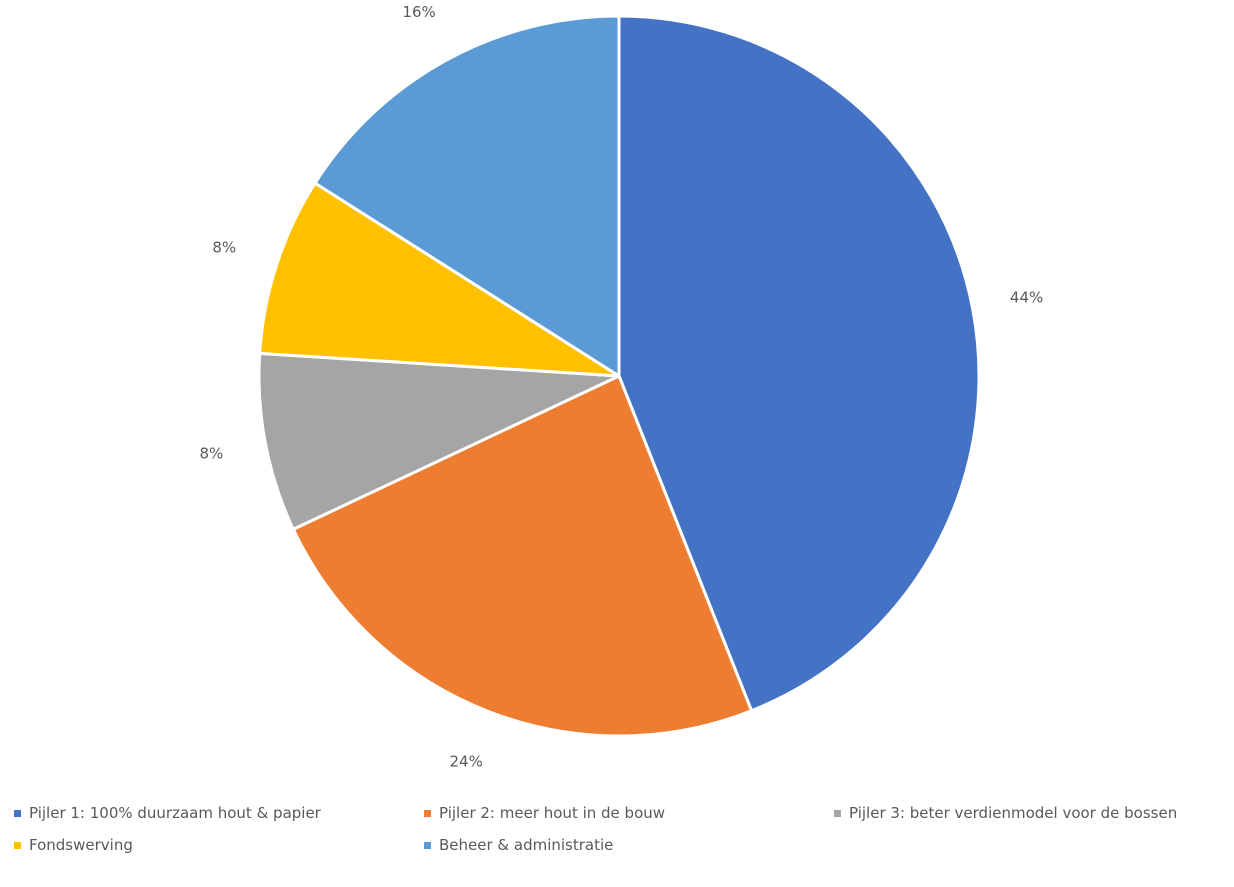  I want to click on data-label-fondswerving: 8%, so click(224, 247).